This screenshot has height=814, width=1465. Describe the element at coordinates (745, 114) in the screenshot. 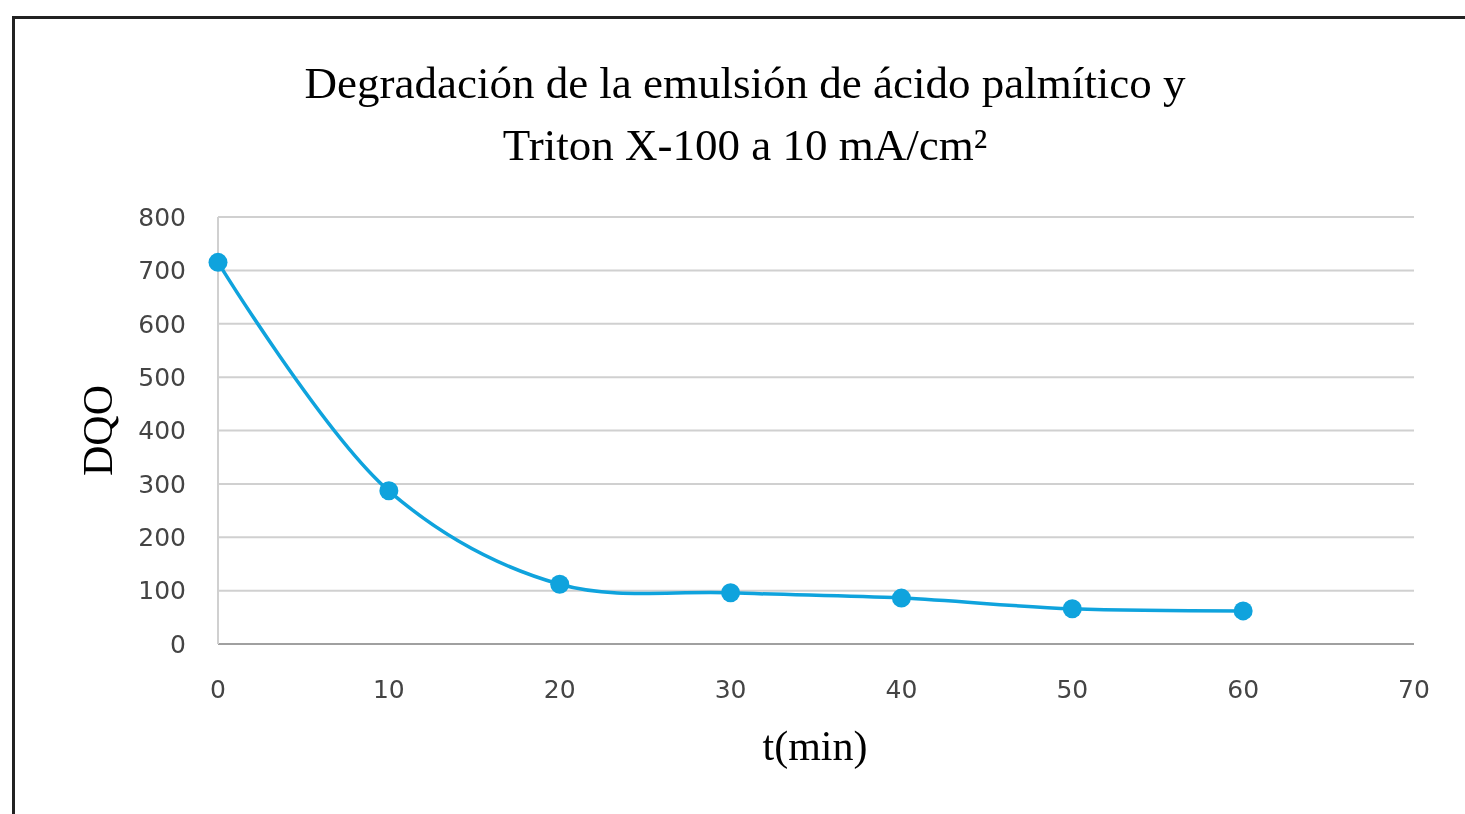

I see `chart-title: Degradación de la emulsión de ácido palmítico y Triton X-100 a 10 mA/cm²` at that location.